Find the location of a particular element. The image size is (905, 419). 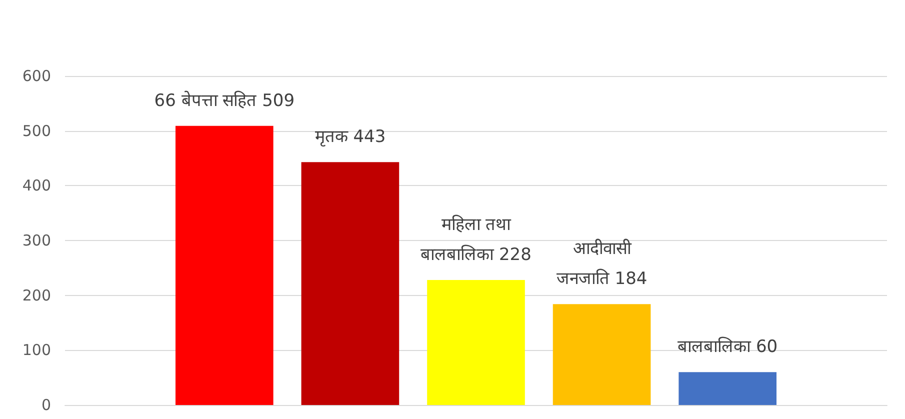

data-label: 66 बेपत्ता सहित 509 is located at coordinates (224, 100).